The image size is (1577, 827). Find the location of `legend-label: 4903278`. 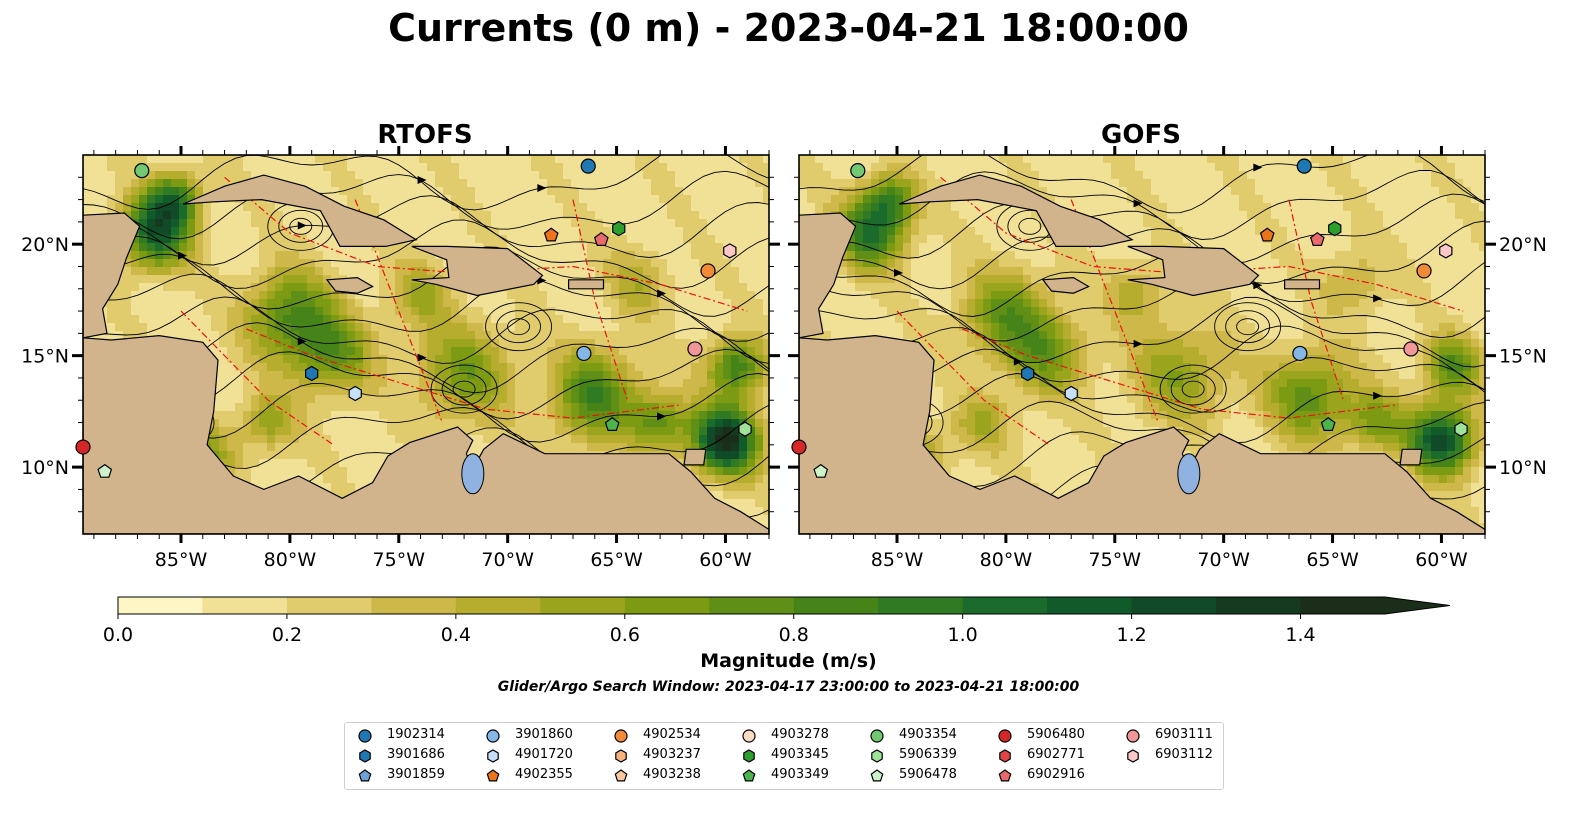

legend-label: 4903278 is located at coordinates (800, 734).